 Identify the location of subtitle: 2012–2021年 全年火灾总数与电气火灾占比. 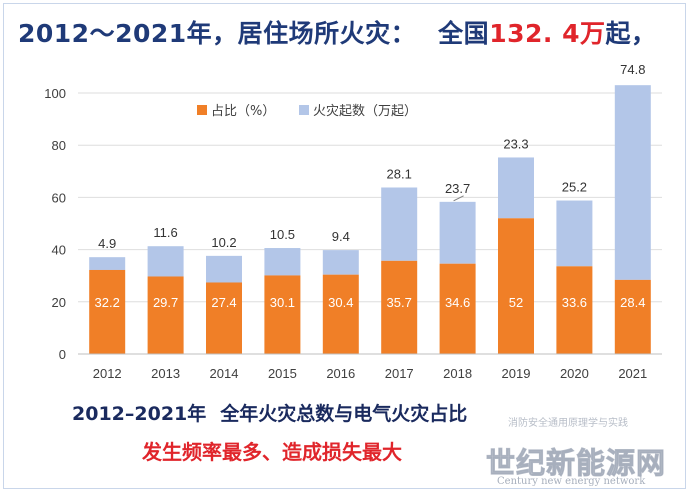
(269, 412).